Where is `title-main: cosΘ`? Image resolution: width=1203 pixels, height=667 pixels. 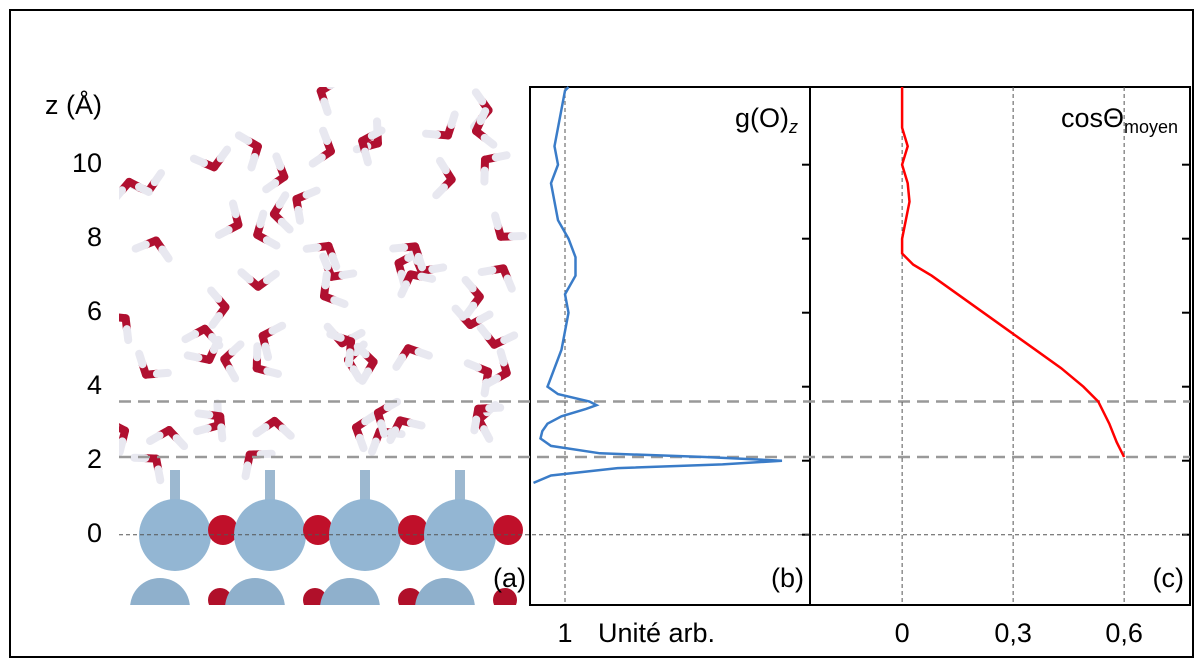
title-main: cosΘ is located at coordinates (1092, 118).